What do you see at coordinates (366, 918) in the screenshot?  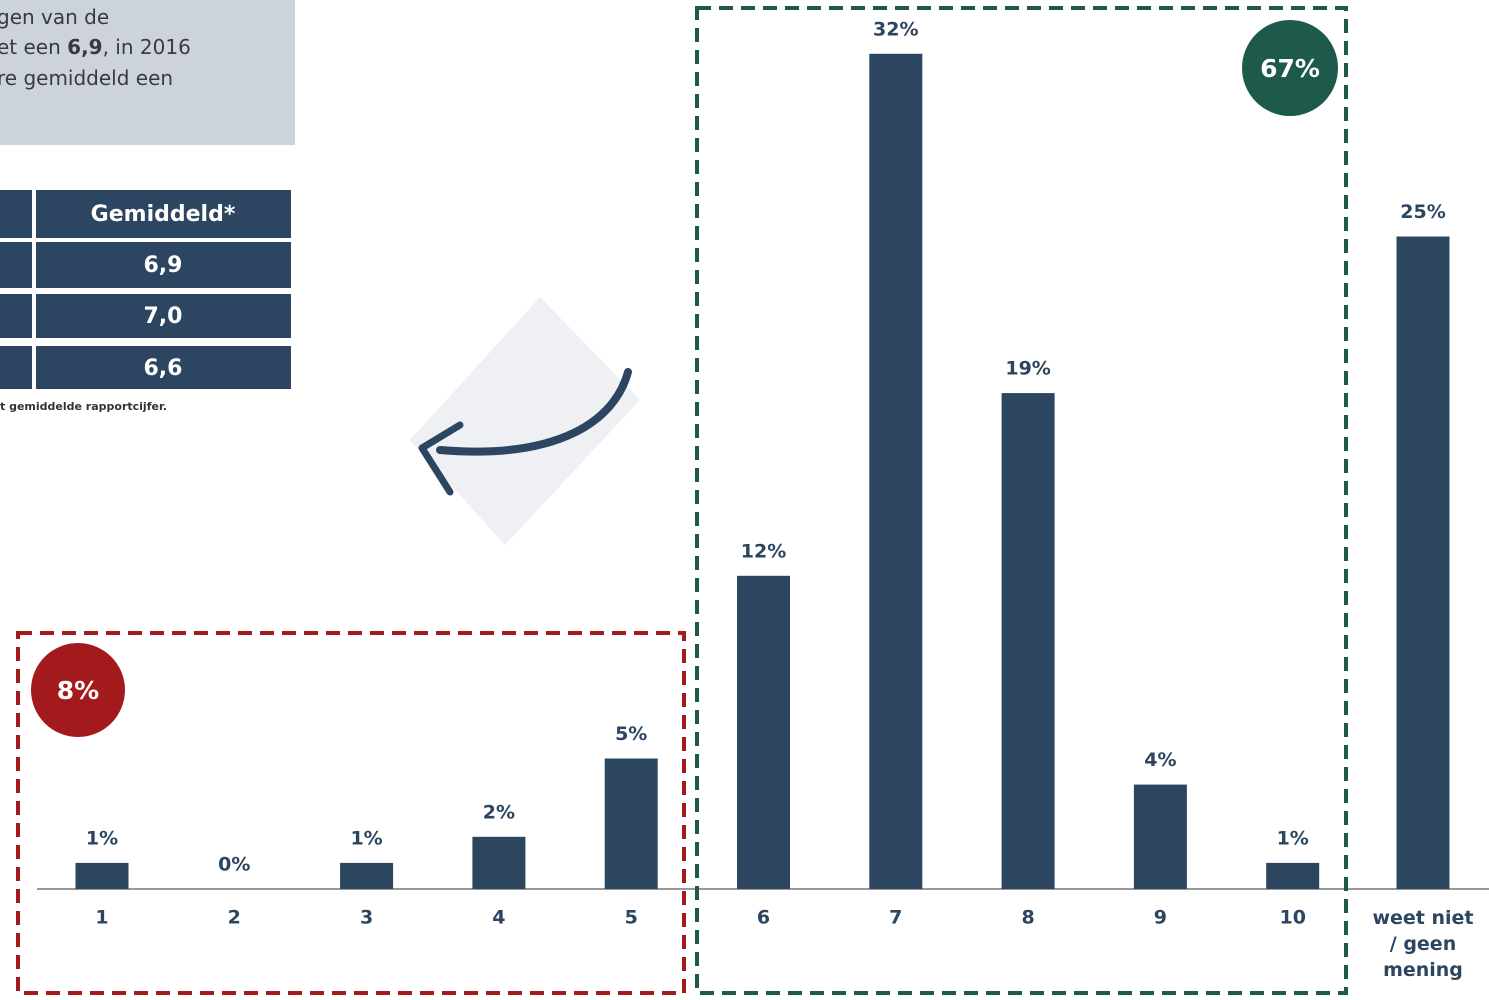 I see `x-tick-label: 3` at bounding box center [366, 918].